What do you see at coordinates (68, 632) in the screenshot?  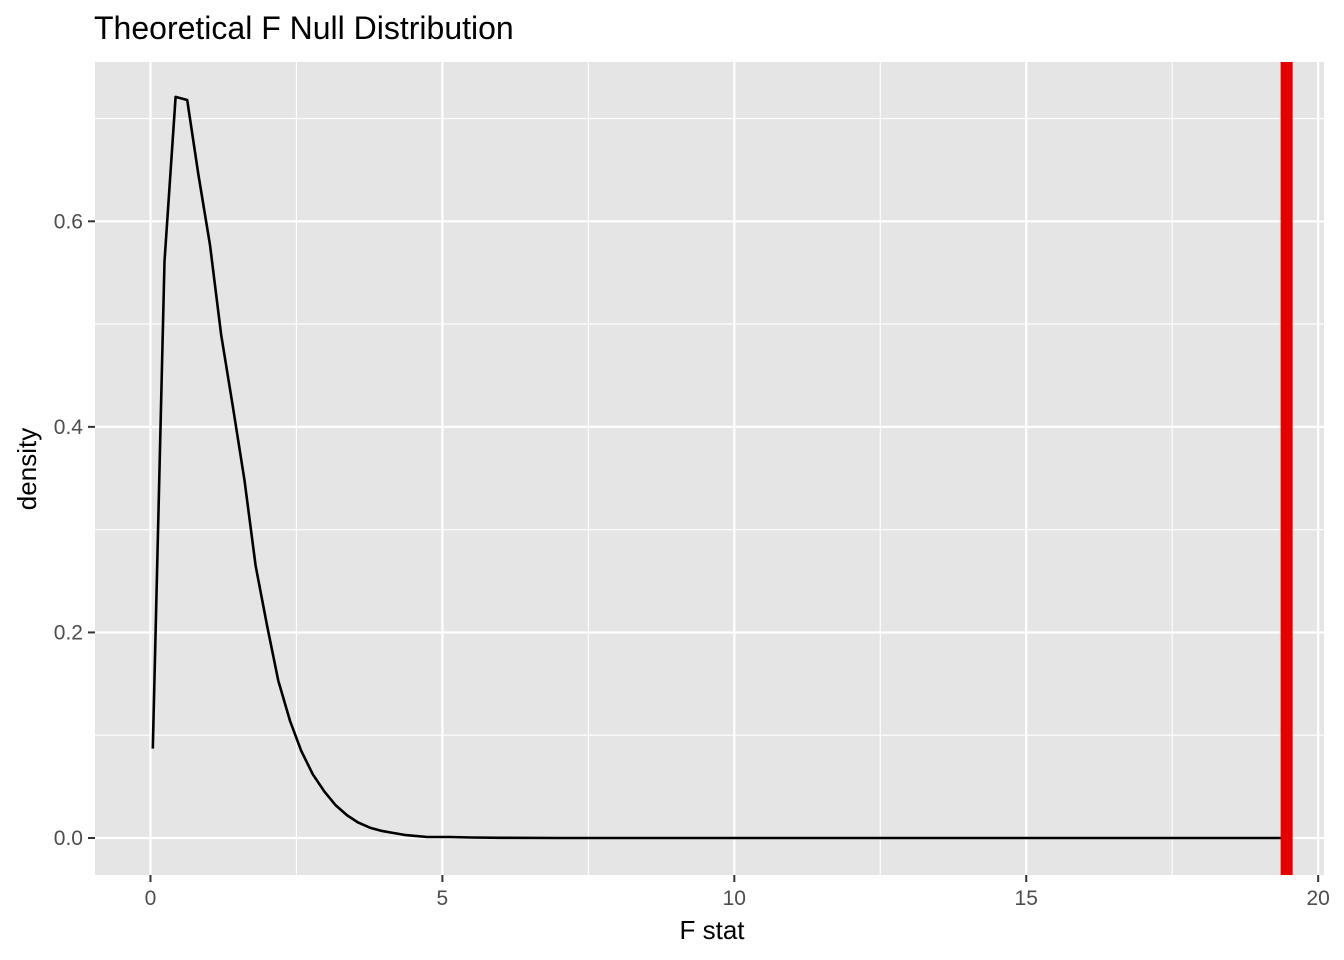 I see `y-tick-label: 0.2` at bounding box center [68, 632].